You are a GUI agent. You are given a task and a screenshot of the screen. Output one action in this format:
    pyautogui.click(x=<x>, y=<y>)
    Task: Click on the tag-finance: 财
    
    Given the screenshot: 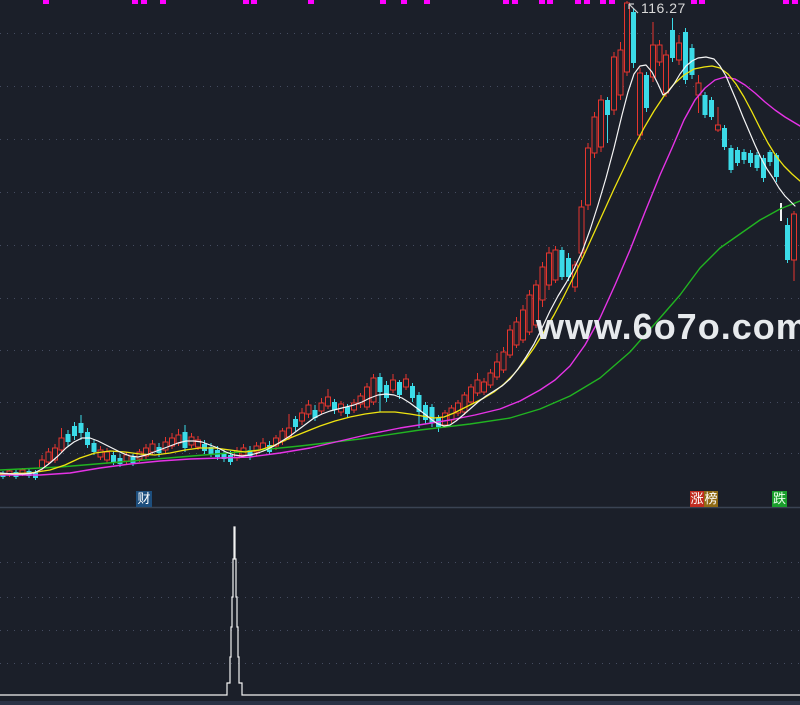 What is the action you would take?
    pyautogui.click(x=144, y=499)
    